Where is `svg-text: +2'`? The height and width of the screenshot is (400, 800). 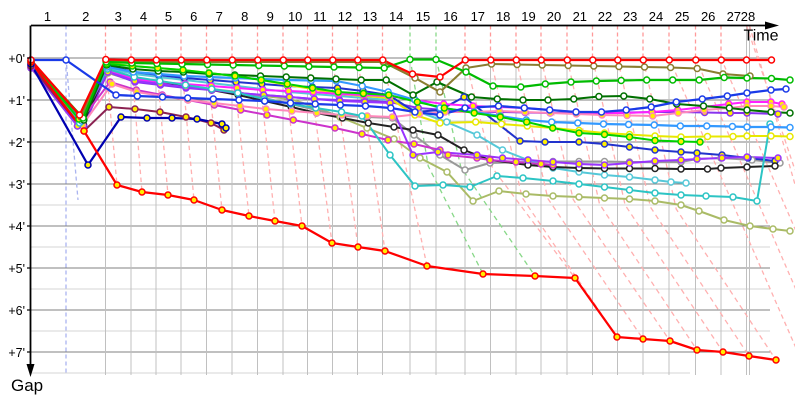 svg-text: +2' is located at coordinates (16, 143).